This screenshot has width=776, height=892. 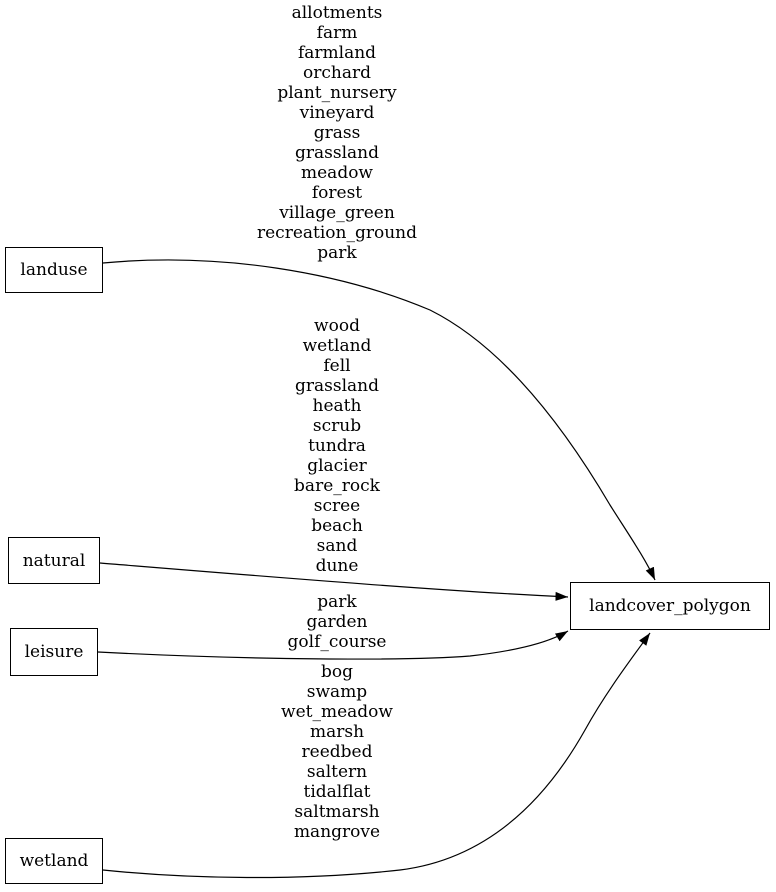 I want to click on edge-natural-to-landcover-polygon, so click(x=334, y=581).